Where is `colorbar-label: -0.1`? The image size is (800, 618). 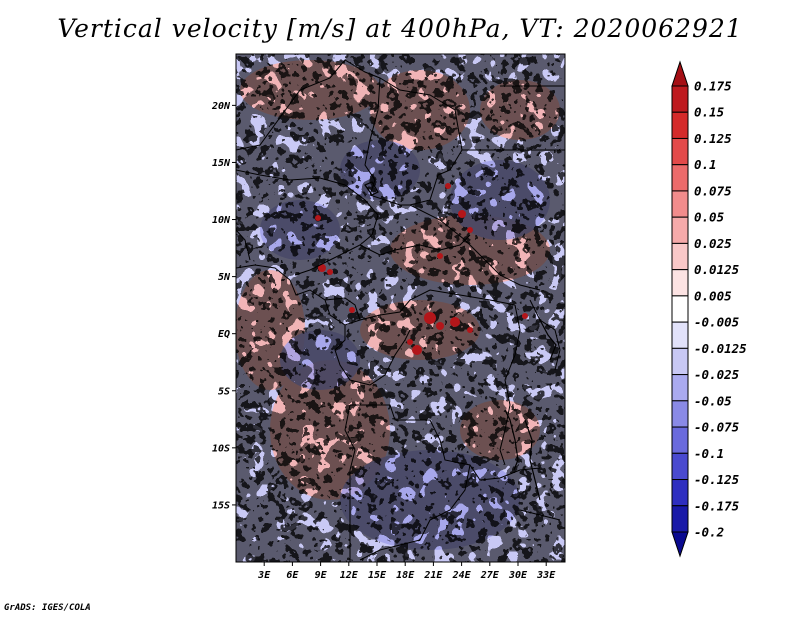 colorbar-label: -0.1 is located at coordinates (709, 453).